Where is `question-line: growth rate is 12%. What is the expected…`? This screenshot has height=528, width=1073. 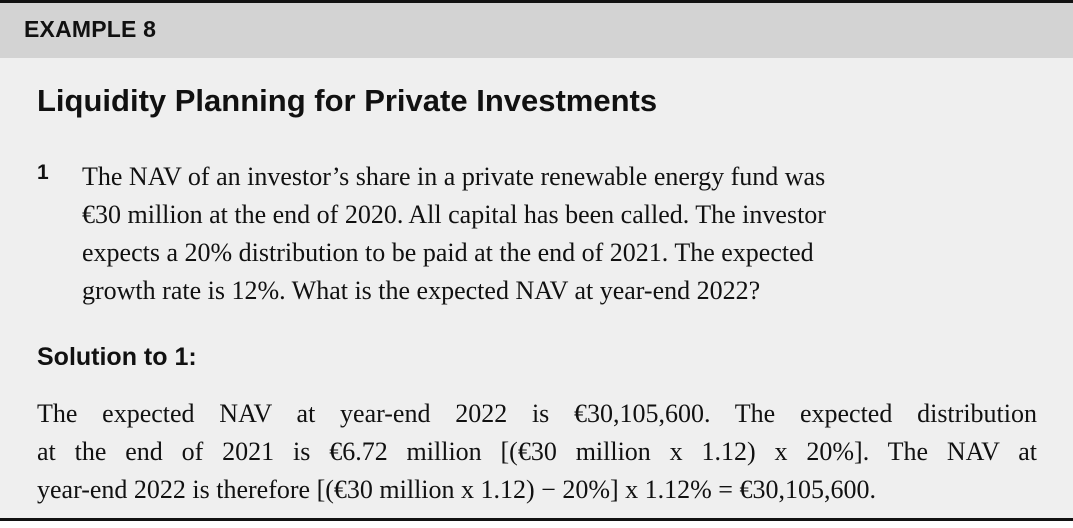
question-line: growth rate is 12%. What is the expected… is located at coordinates (421, 290).